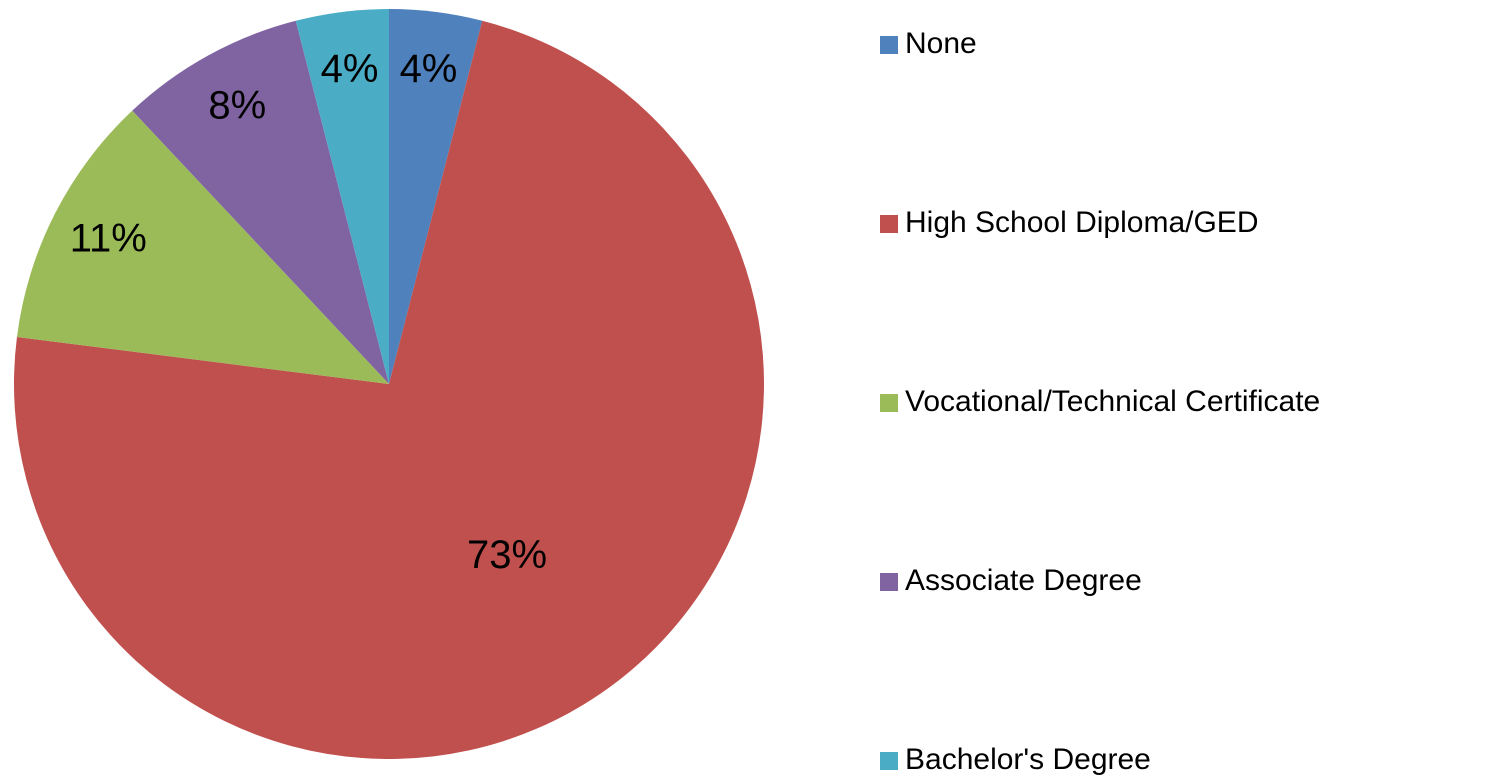 This screenshot has width=1486, height=781. Describe the element at coordinates (237, 106) in the screenshot. I see `data-label: 8%` at that location.